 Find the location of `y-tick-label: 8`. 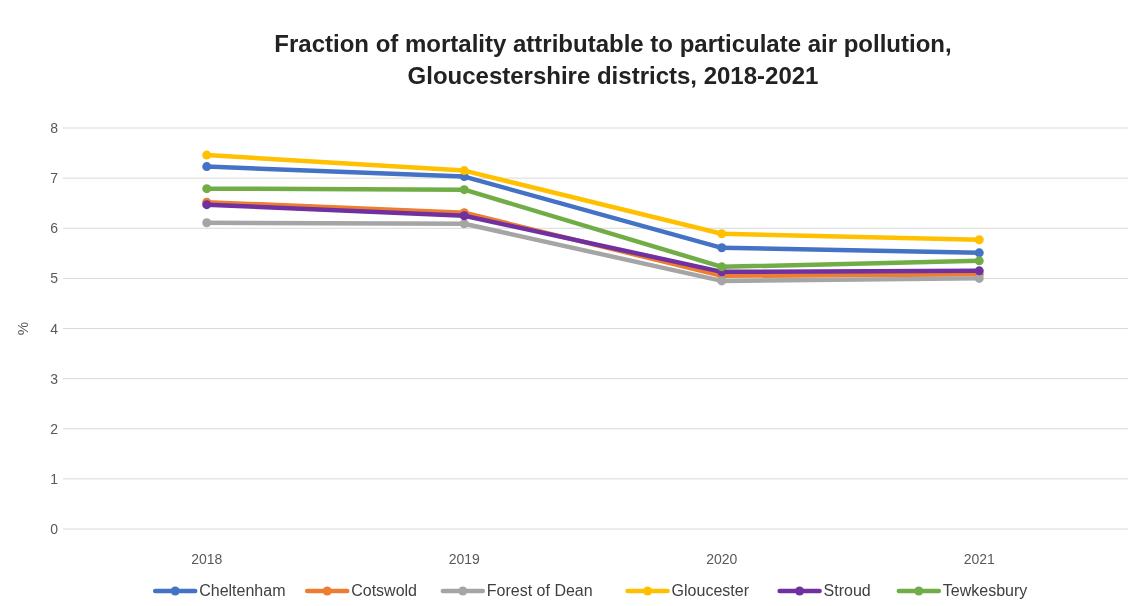

y-tick-label: 8 is located at coordinates (54, 128).